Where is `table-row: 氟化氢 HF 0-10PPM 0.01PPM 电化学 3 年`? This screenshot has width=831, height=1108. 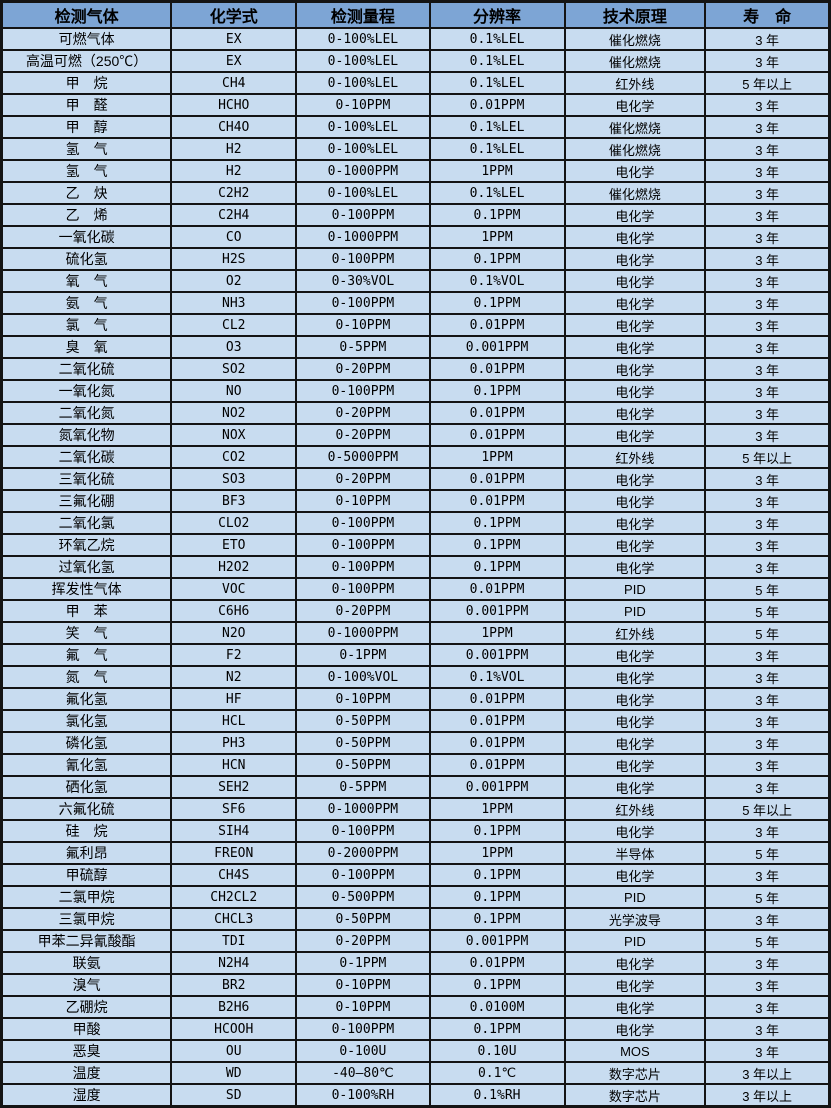 table-row: 氟化氢 HF 0-10PPM 0.01PPM 电化学 3 年 is located at coordinates (415, 699).